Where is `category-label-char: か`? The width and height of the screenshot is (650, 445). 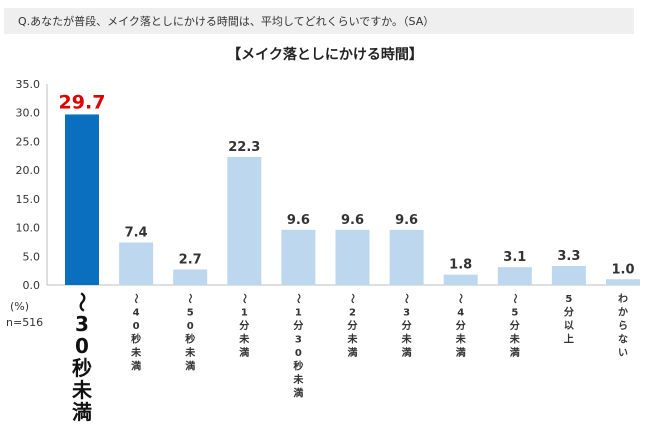
category-label-char: か is located at coordinates (623, 313).